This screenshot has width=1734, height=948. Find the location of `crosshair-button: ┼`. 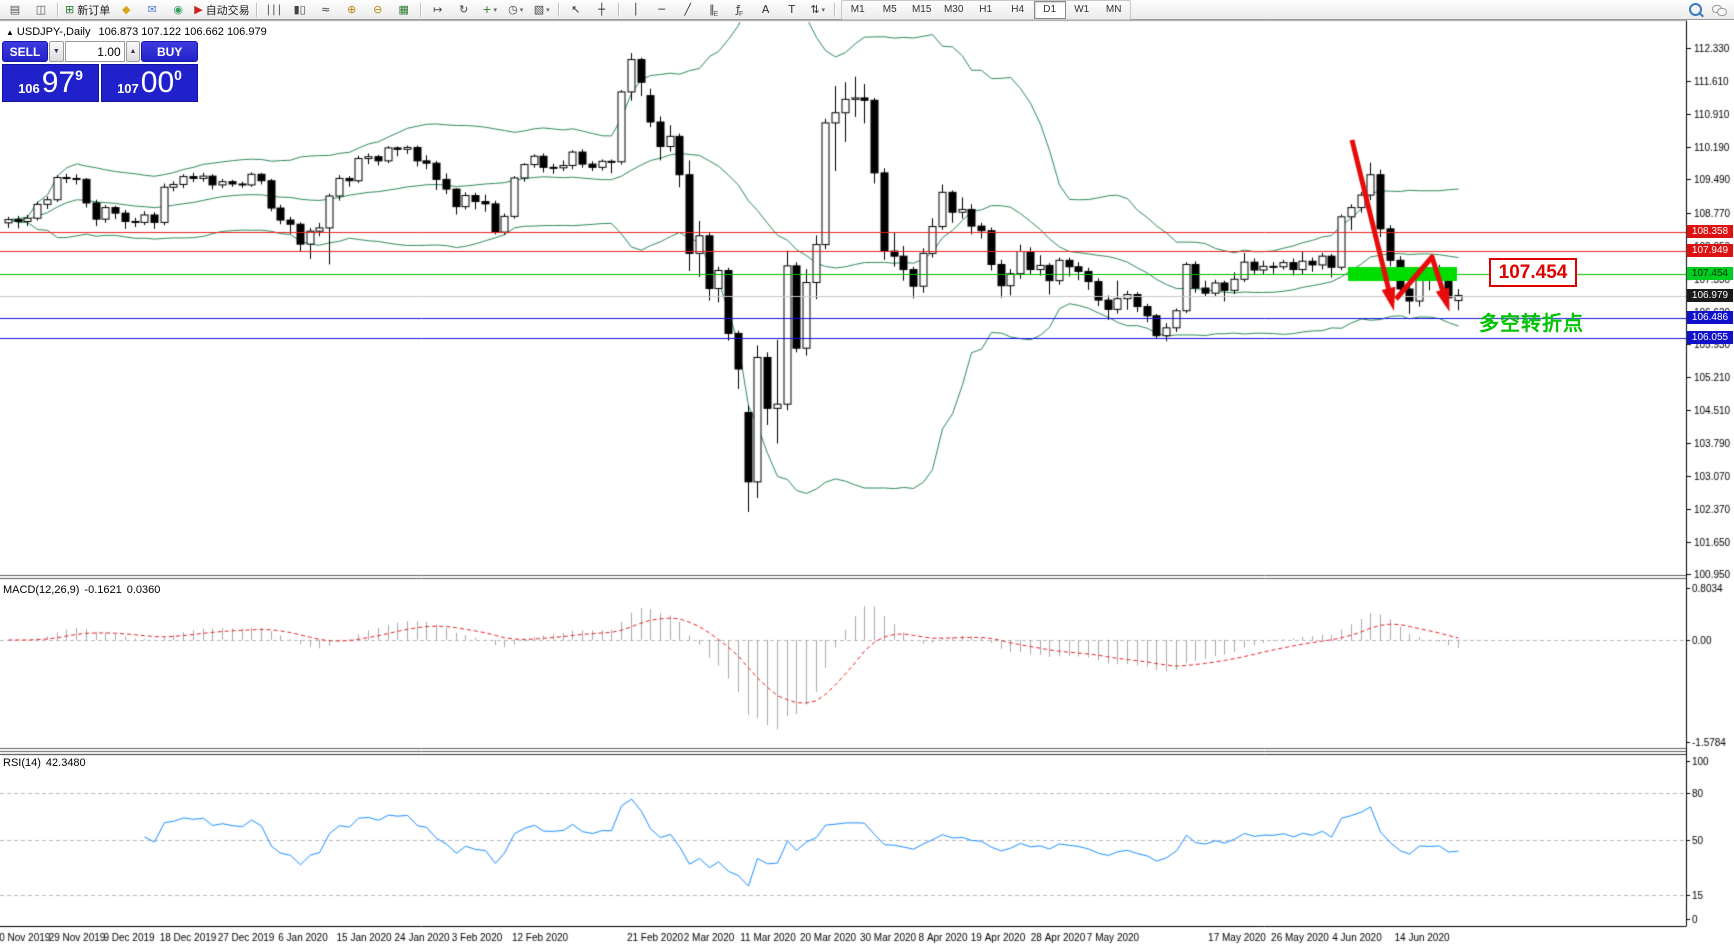

crosshair-button: ┼ is located at coordinates (601, 9).